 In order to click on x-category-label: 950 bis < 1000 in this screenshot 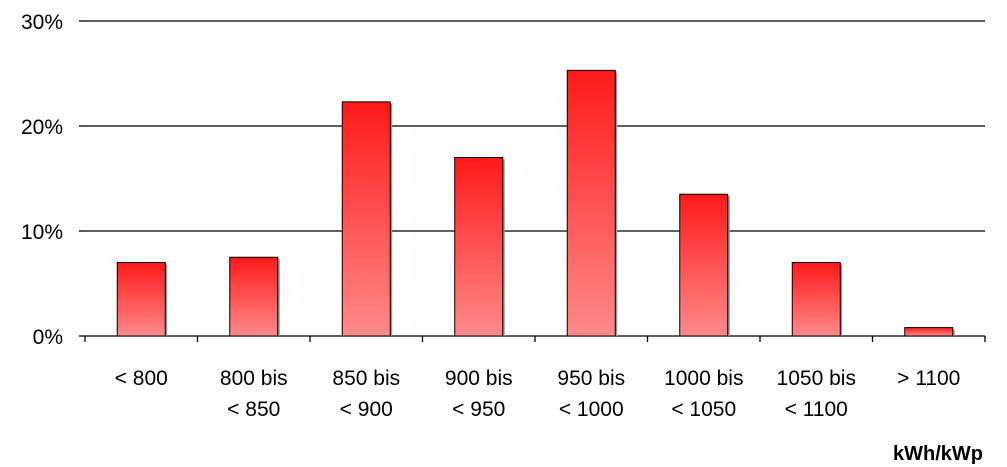, I will do `click(591, 394)`.